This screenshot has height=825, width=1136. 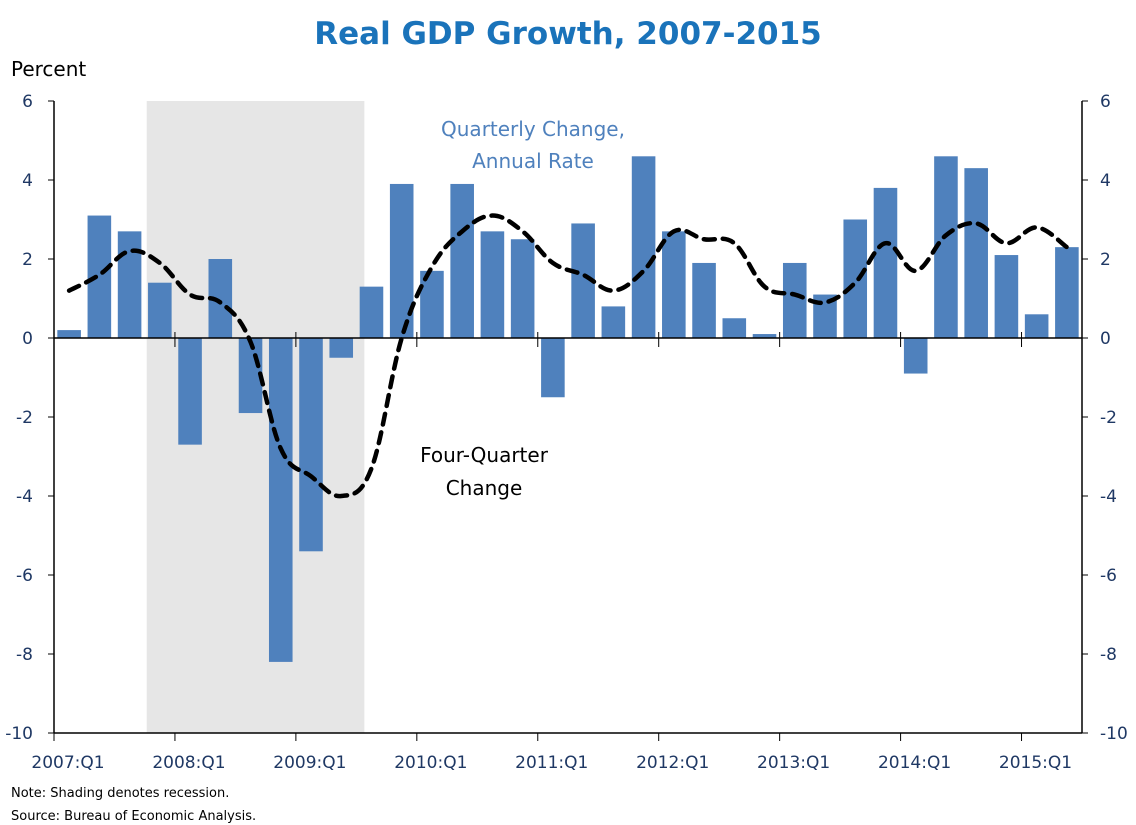 I want to click on y-tick-label-left: 4, so click(x=27, y=181).